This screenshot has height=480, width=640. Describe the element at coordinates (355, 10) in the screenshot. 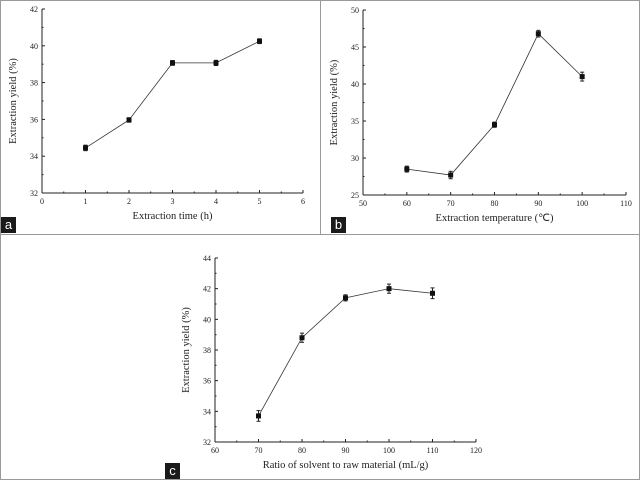

I see `y-tick-label: 50` at that location.